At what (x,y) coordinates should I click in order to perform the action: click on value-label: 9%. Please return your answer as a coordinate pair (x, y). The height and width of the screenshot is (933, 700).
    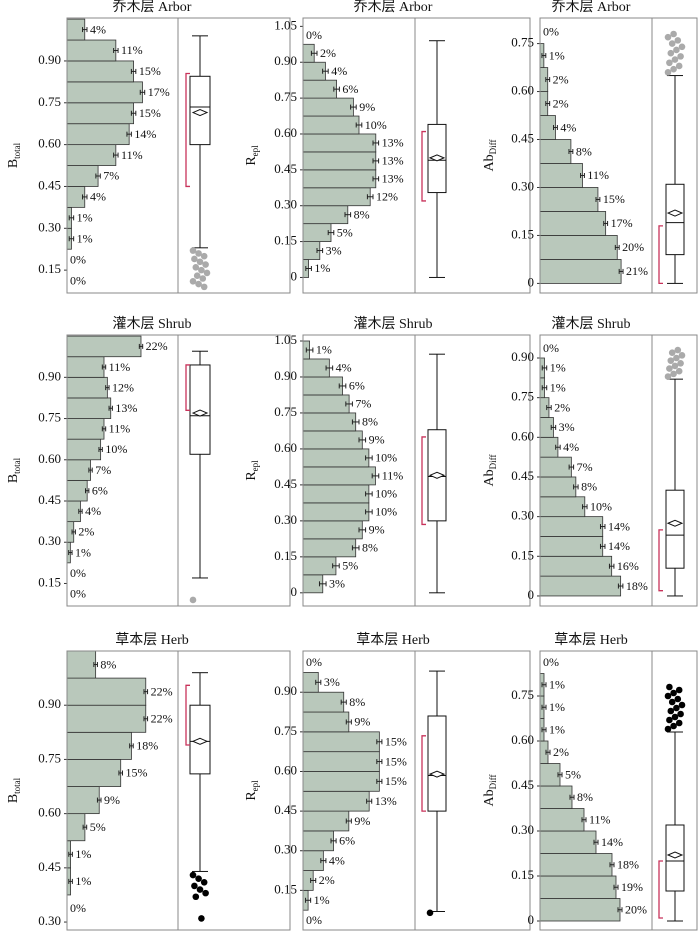
    Looking at the image, I should click on (362, 821).